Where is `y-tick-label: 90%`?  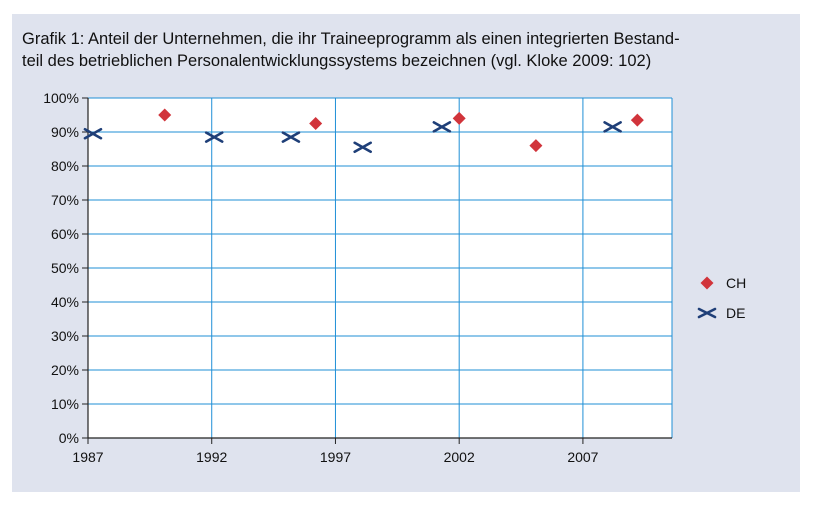 y-tick-label: 90% is located at coordinates (65, 132).